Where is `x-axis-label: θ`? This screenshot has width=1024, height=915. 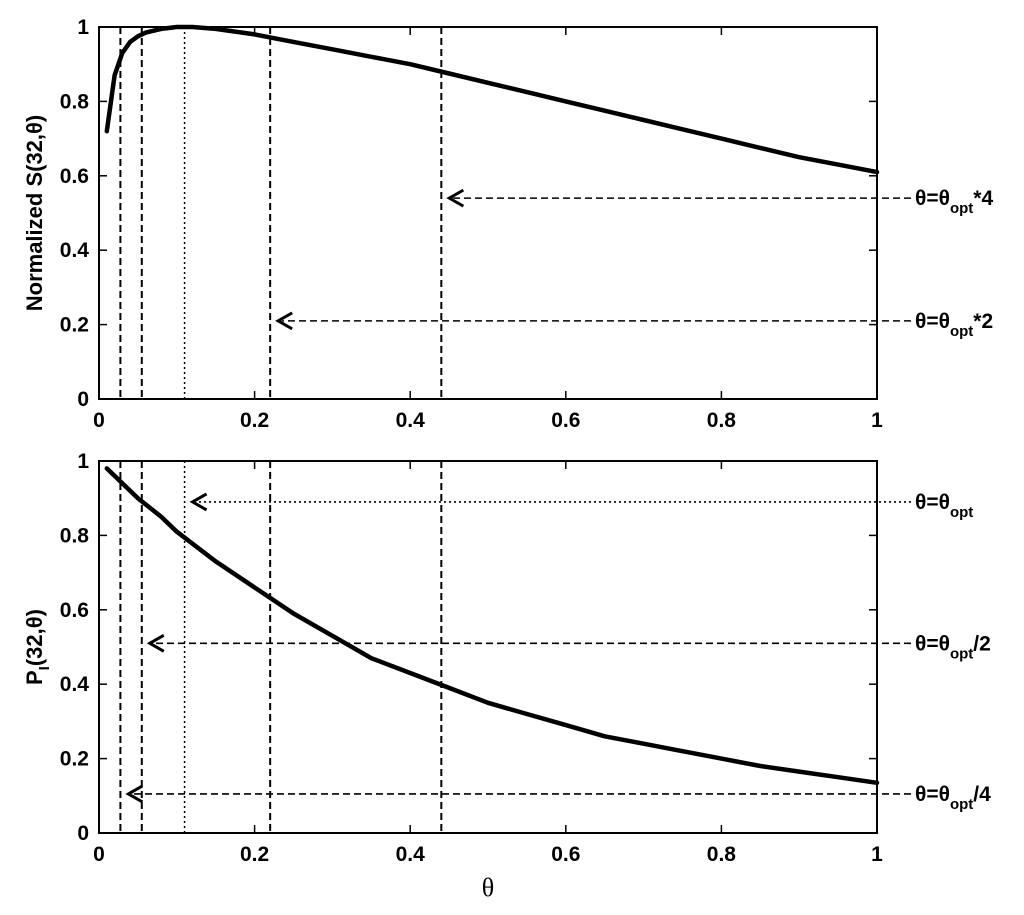
x-axis-label: θ is located at coordinates (488, 887).